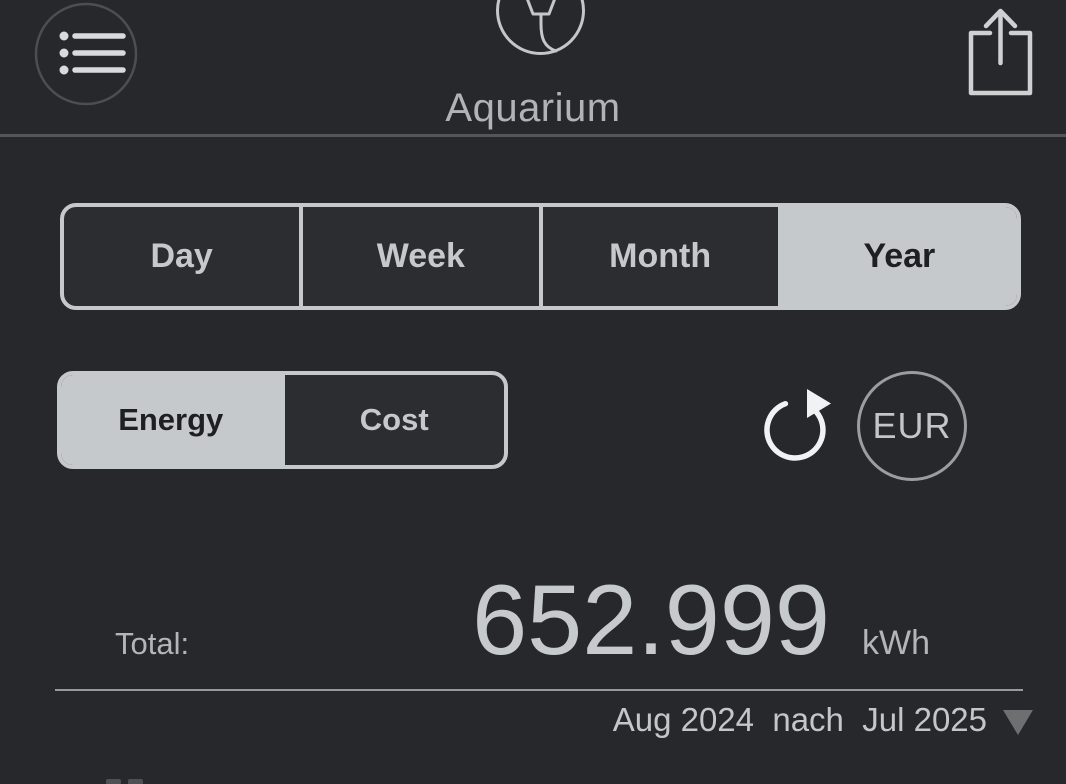  I want to click on list-menu-icon, so click(86, 56).